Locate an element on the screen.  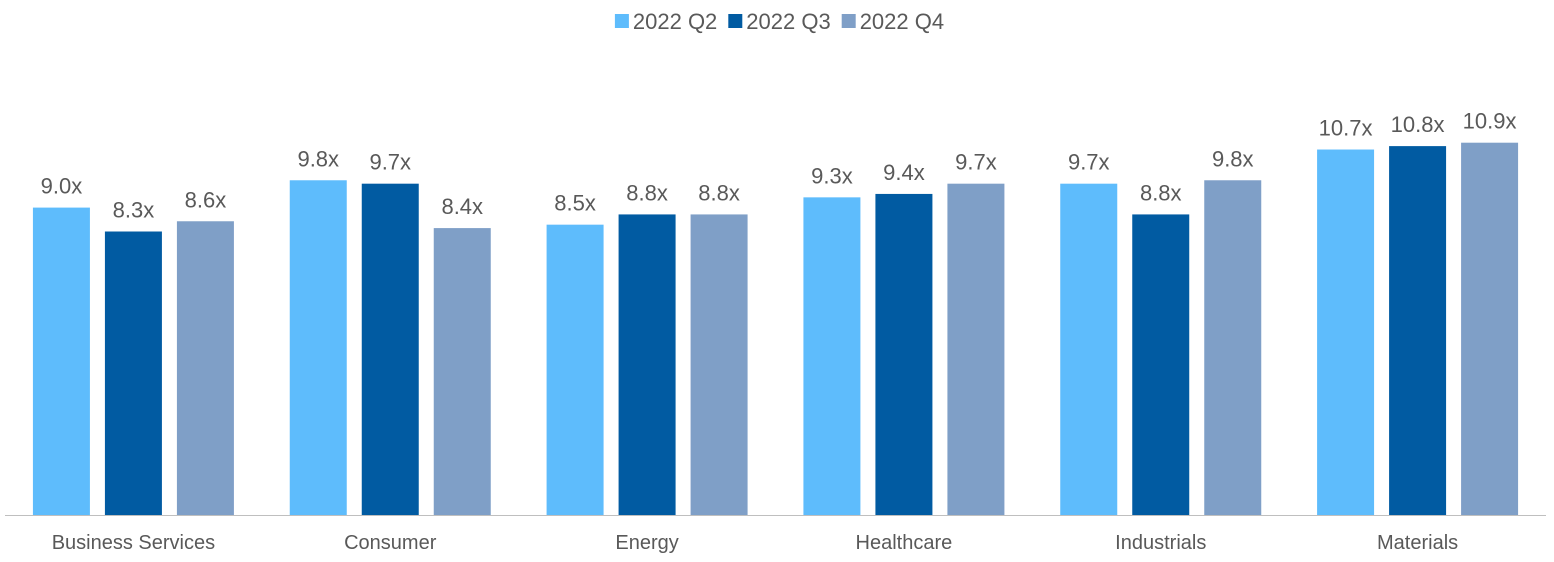
bar-group: 9.3x 9.4x 9.7x is located at coordinates (904, 333).